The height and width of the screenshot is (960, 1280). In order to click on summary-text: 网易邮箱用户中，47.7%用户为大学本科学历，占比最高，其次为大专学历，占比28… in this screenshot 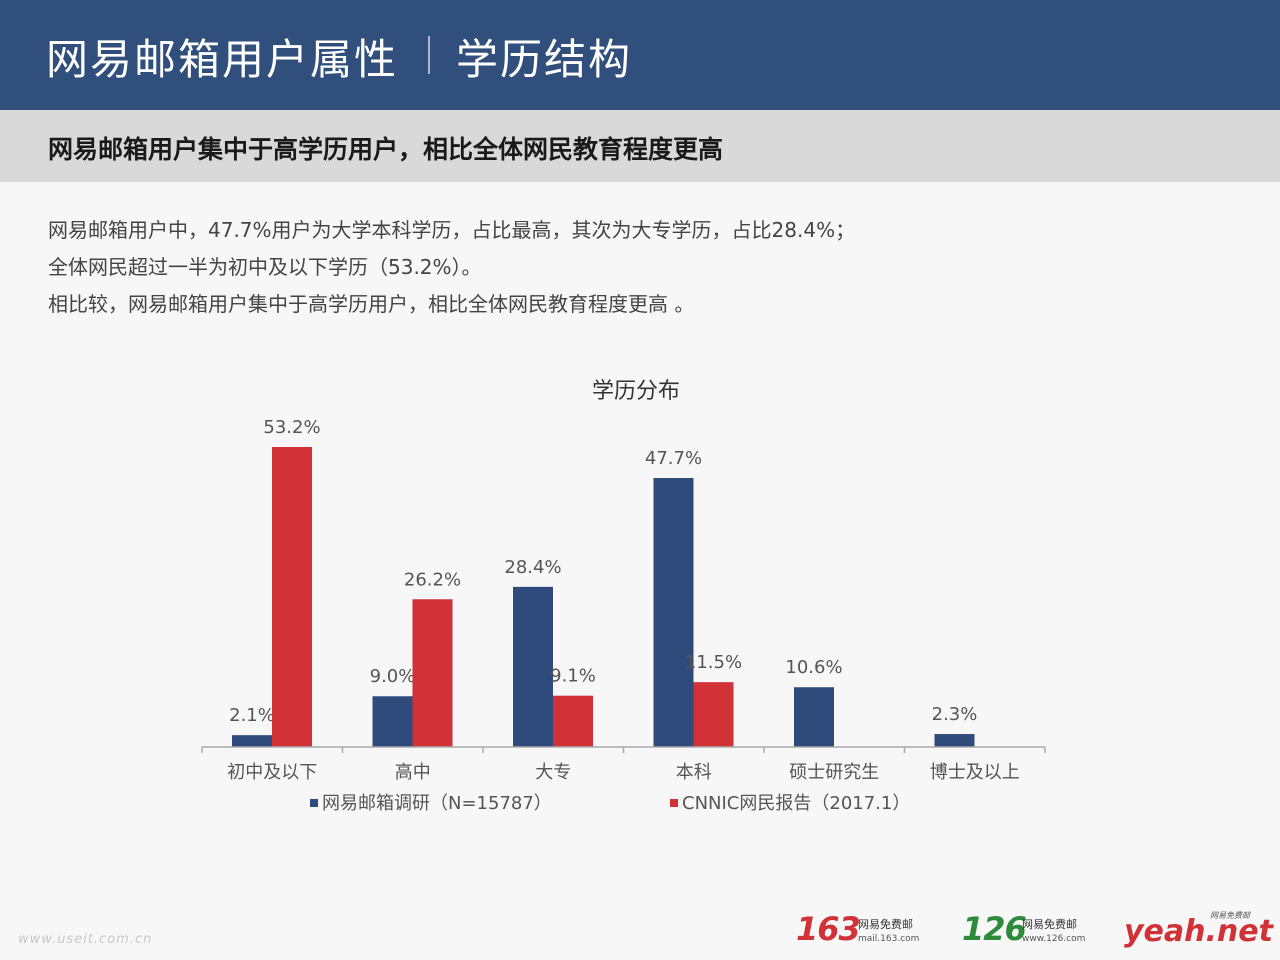, I will do `click(638, 267)`.